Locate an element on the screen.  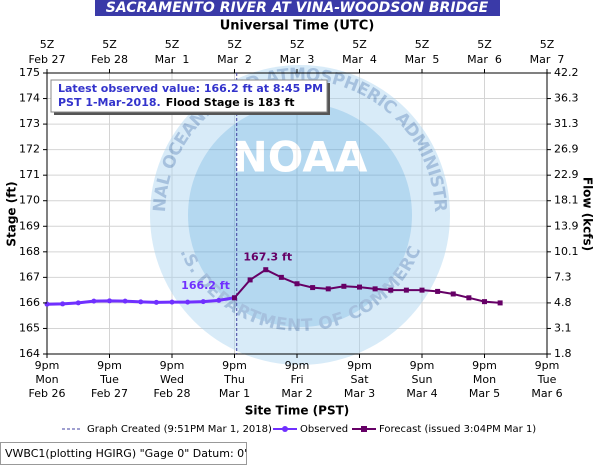
x2-tick-label: Mar 6 is located at coordinates (484, 59).